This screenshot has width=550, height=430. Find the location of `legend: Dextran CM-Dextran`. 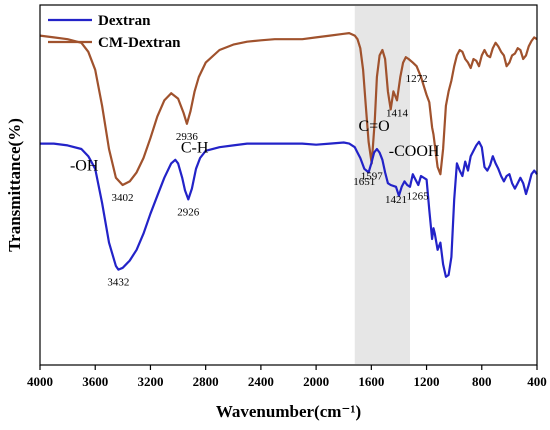

legend: Dextran CM-Dextran is located at coordinates (114, 32).